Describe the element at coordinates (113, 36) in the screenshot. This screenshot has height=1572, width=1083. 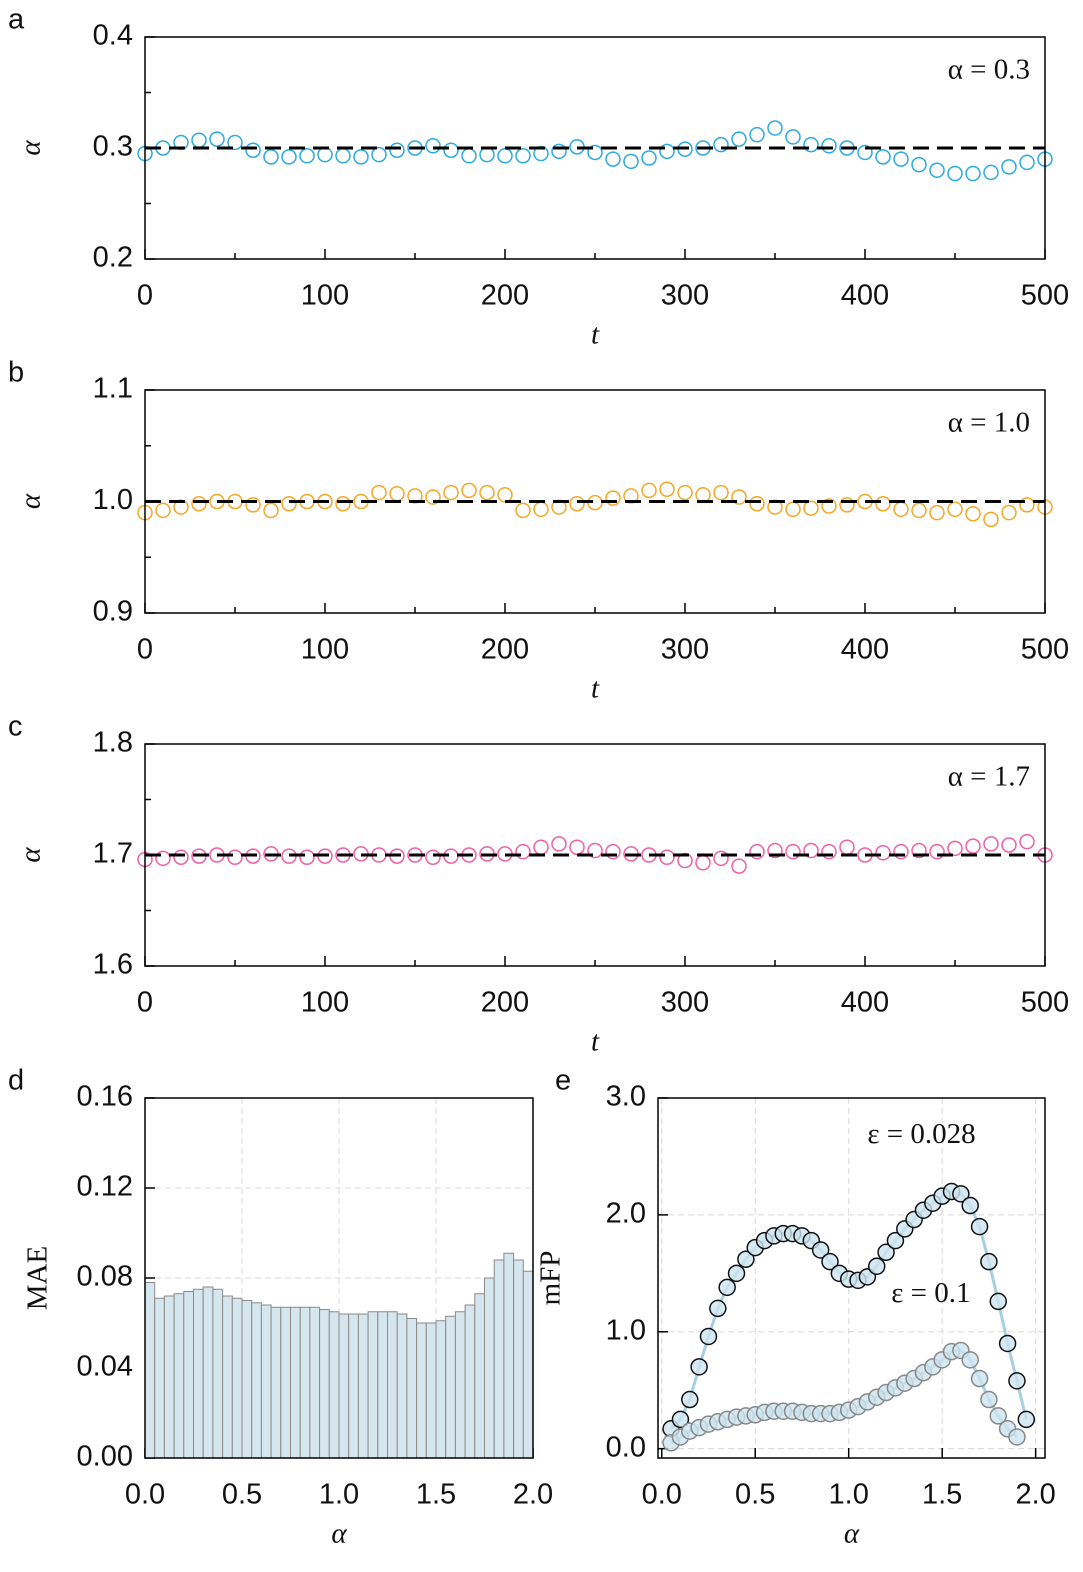
I see `y-tick-label: 0.4` at that location.